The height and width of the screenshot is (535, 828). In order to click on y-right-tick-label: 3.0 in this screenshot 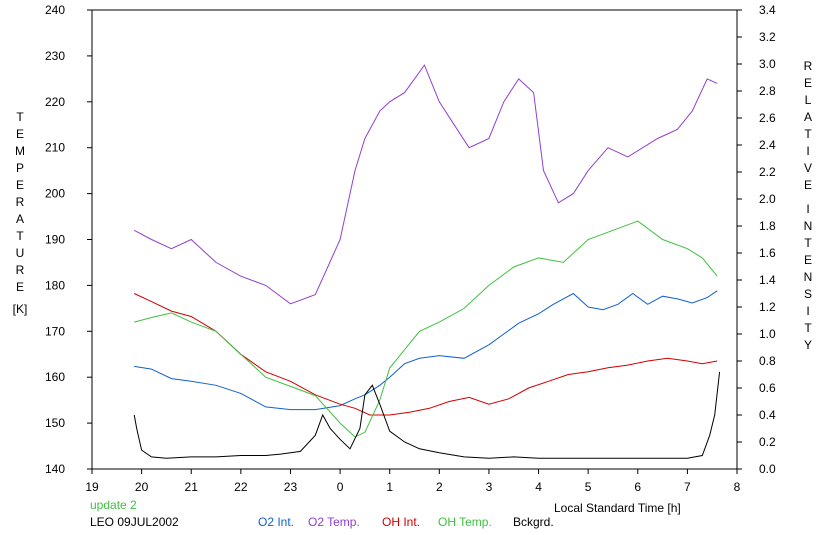, I will do `click(767, 64)`.